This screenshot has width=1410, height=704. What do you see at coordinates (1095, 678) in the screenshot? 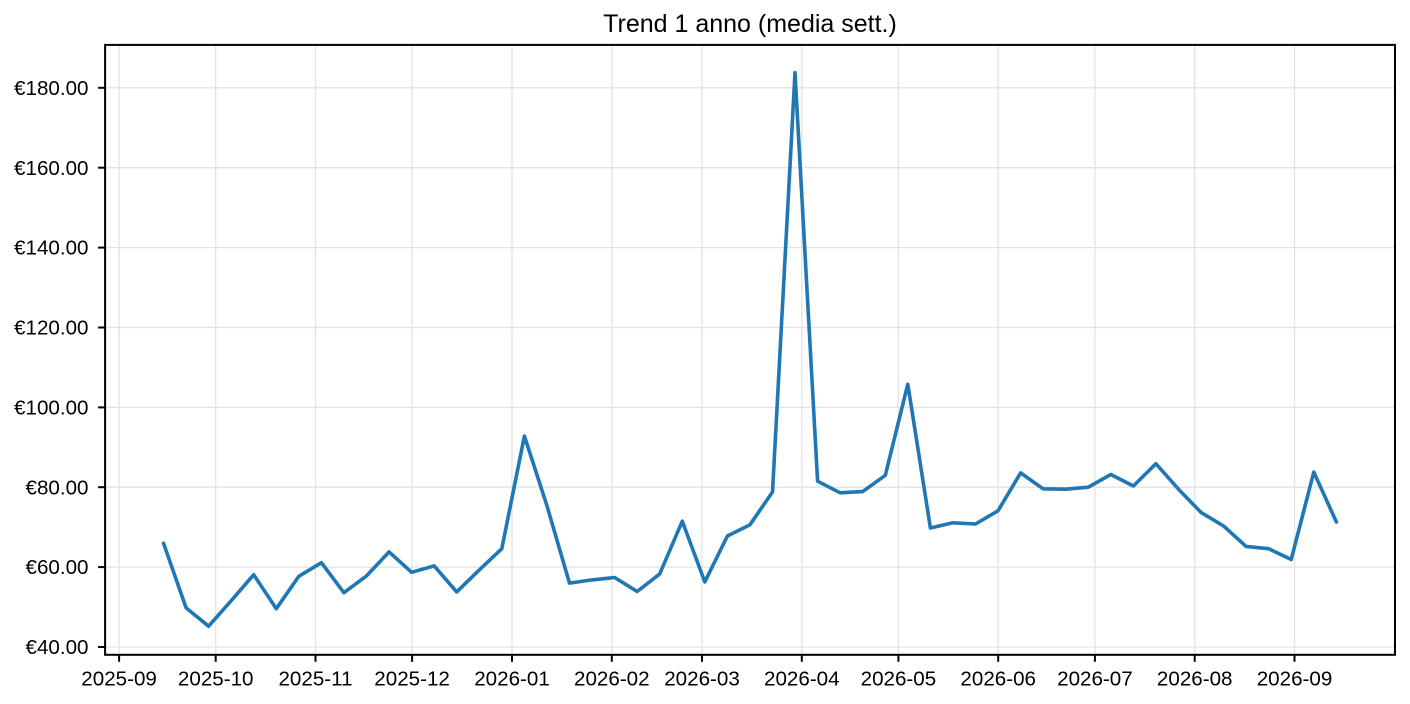
I see `svg-text: 2026-07` at bounding box center [1095, 678].